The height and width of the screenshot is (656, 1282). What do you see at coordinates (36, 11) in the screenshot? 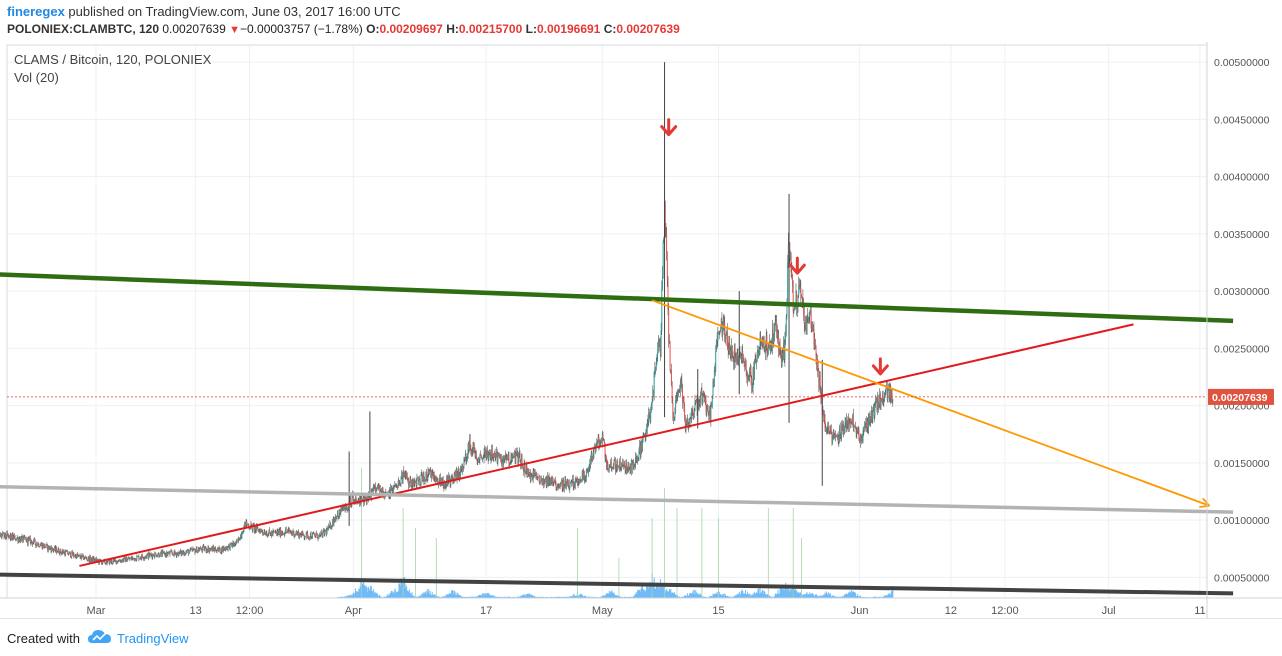
I see `author-link: fineregex` at bounding box center [36, 11].